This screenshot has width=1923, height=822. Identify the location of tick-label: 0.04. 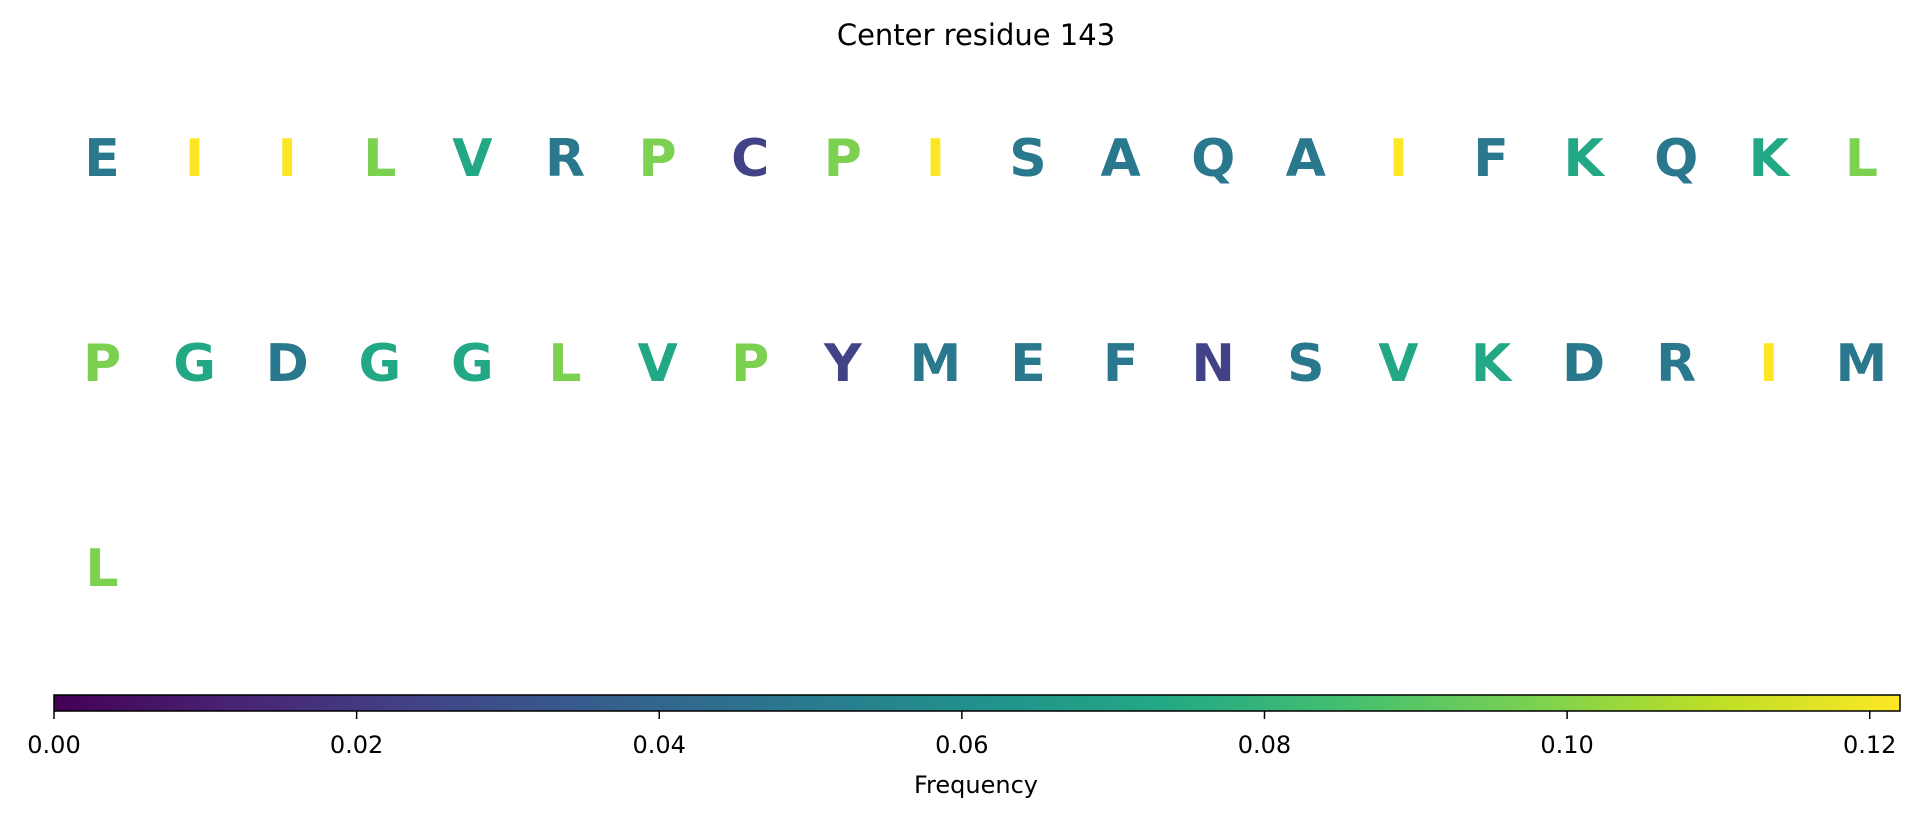
(659, 745).